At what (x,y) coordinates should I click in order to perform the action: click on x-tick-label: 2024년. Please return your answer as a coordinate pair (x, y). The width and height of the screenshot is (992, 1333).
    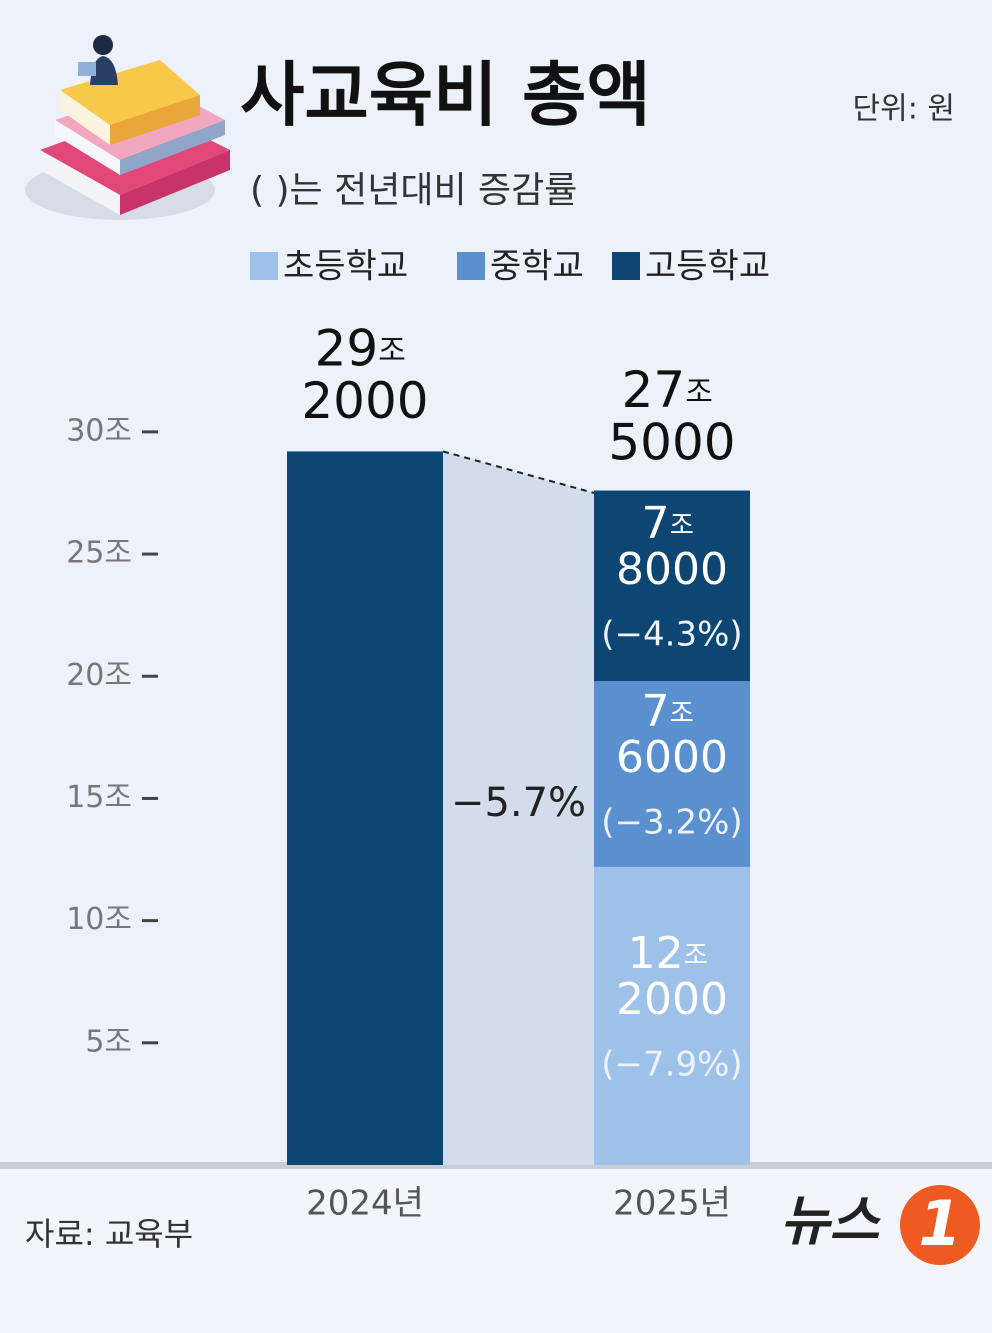
    Looking at the image, I should click on (365, 1204).